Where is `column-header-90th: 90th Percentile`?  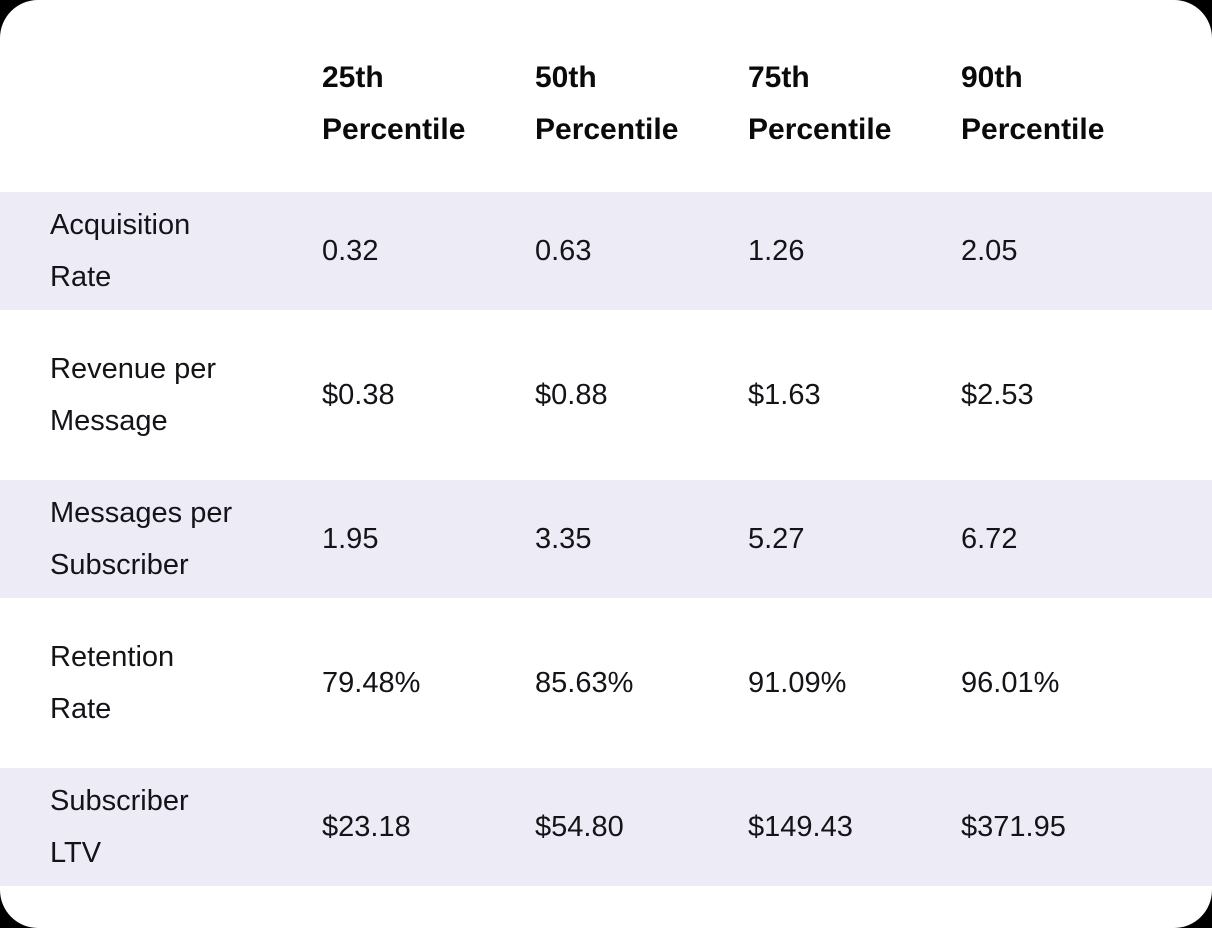
column-header-90th: 90th Percentile is located at coordinates (1033, 103).